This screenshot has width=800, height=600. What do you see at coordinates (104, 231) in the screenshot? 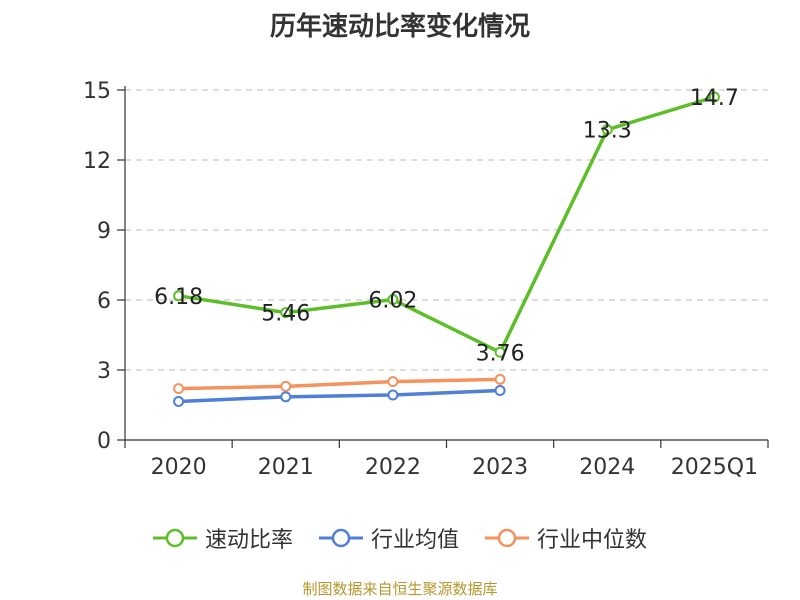
I see `y-tick-label-9: 9` at bounding box center [104, 231].